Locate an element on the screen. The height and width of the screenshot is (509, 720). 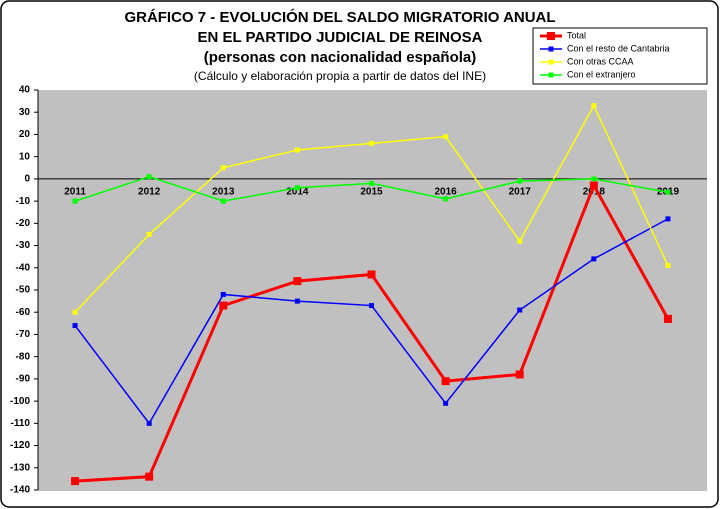
legend-label: Con otras CCAA is located at coordinates (600, 61).